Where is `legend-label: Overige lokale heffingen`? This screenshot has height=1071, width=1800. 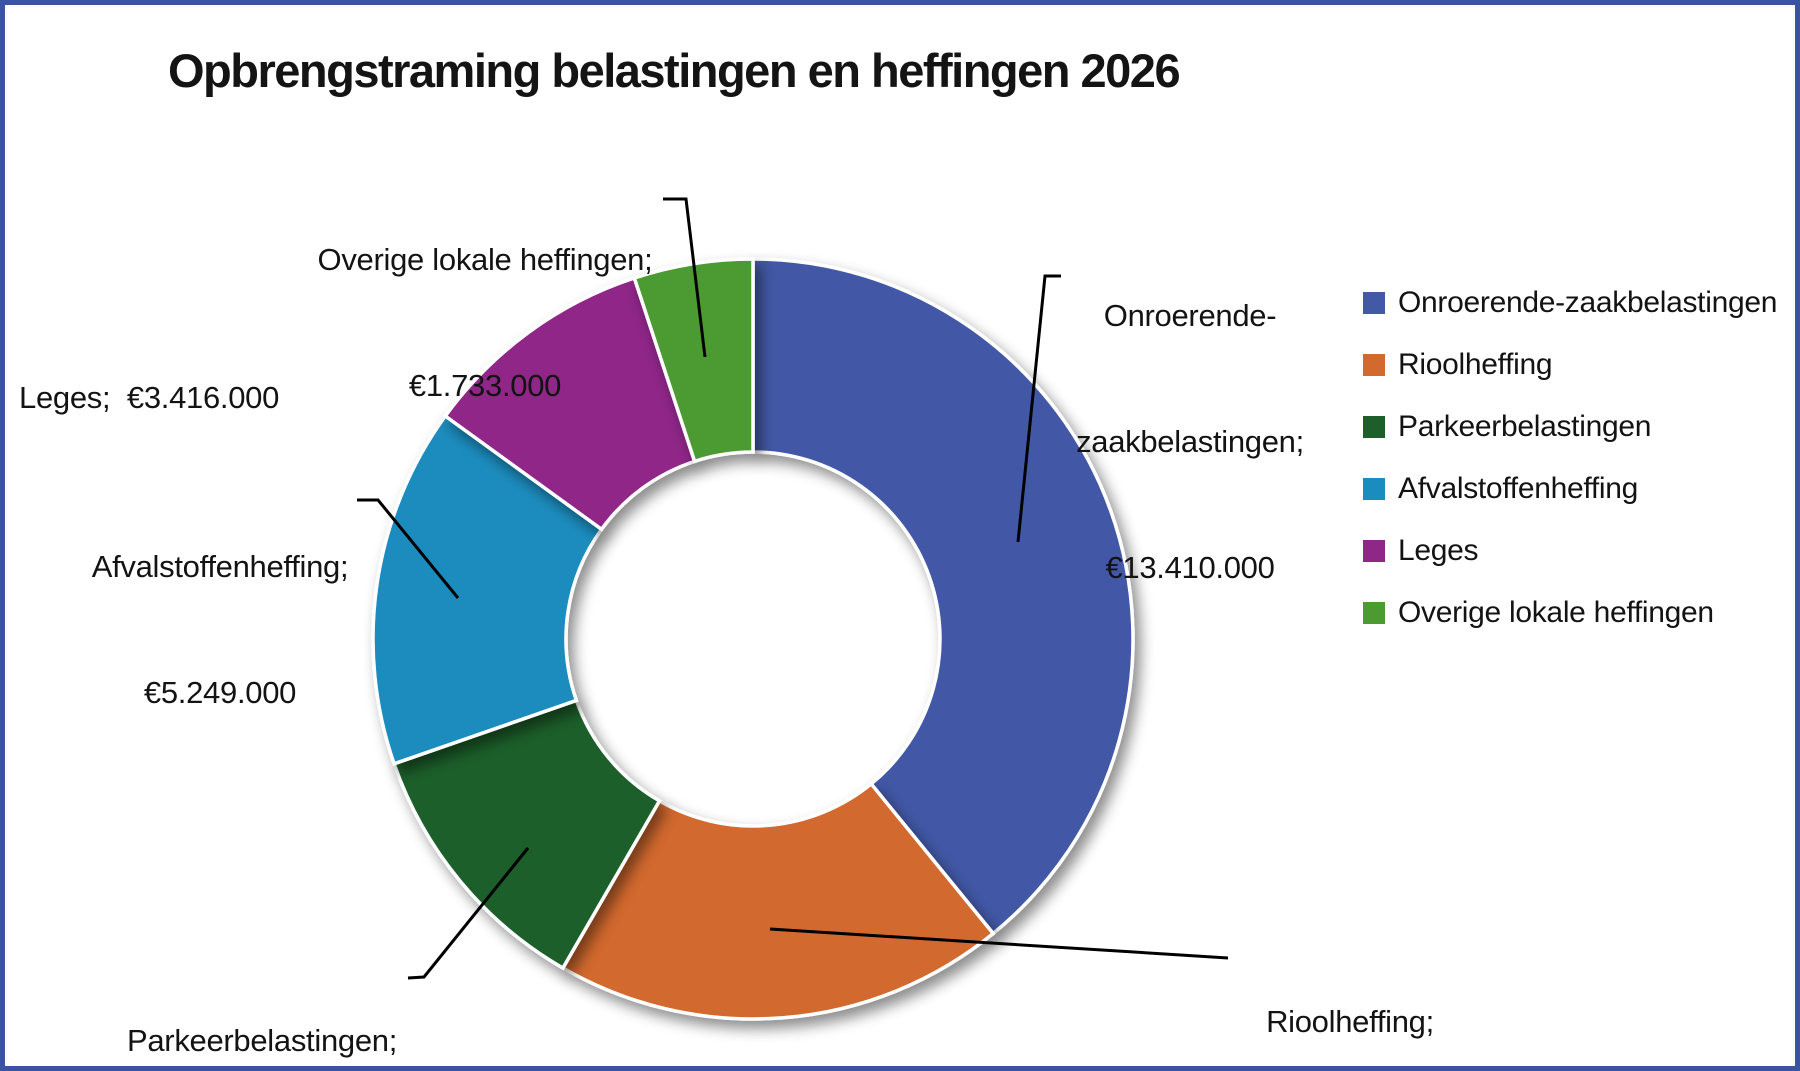
legend-label: Overige lokale heffingen is located at coordinates (1556, 612).